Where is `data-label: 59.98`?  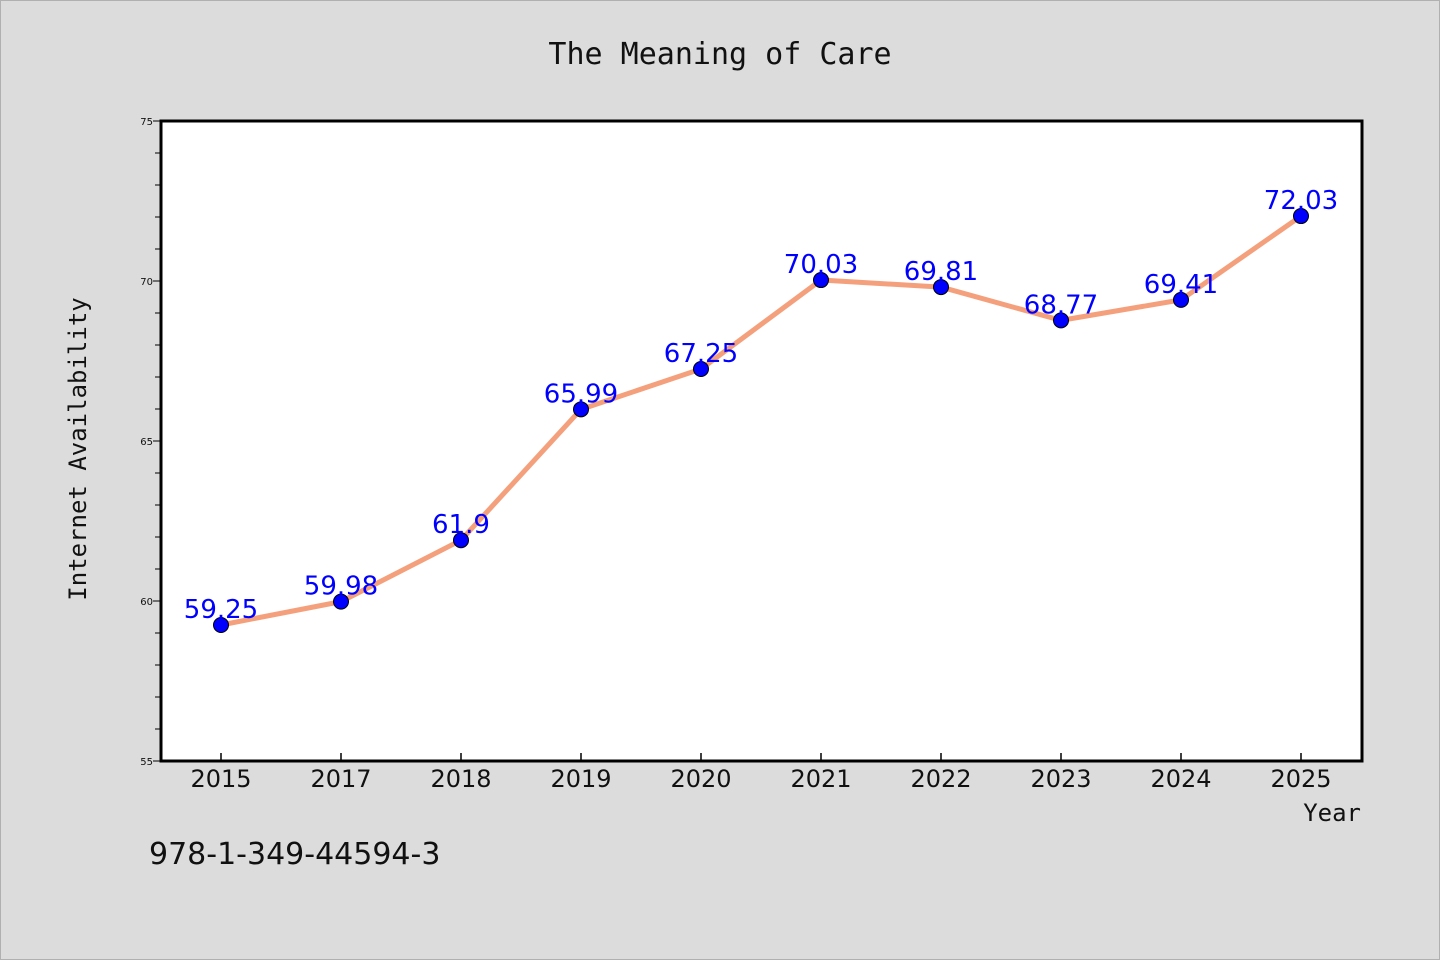 data-label: 59.98 is located at coordinates (341, 587).